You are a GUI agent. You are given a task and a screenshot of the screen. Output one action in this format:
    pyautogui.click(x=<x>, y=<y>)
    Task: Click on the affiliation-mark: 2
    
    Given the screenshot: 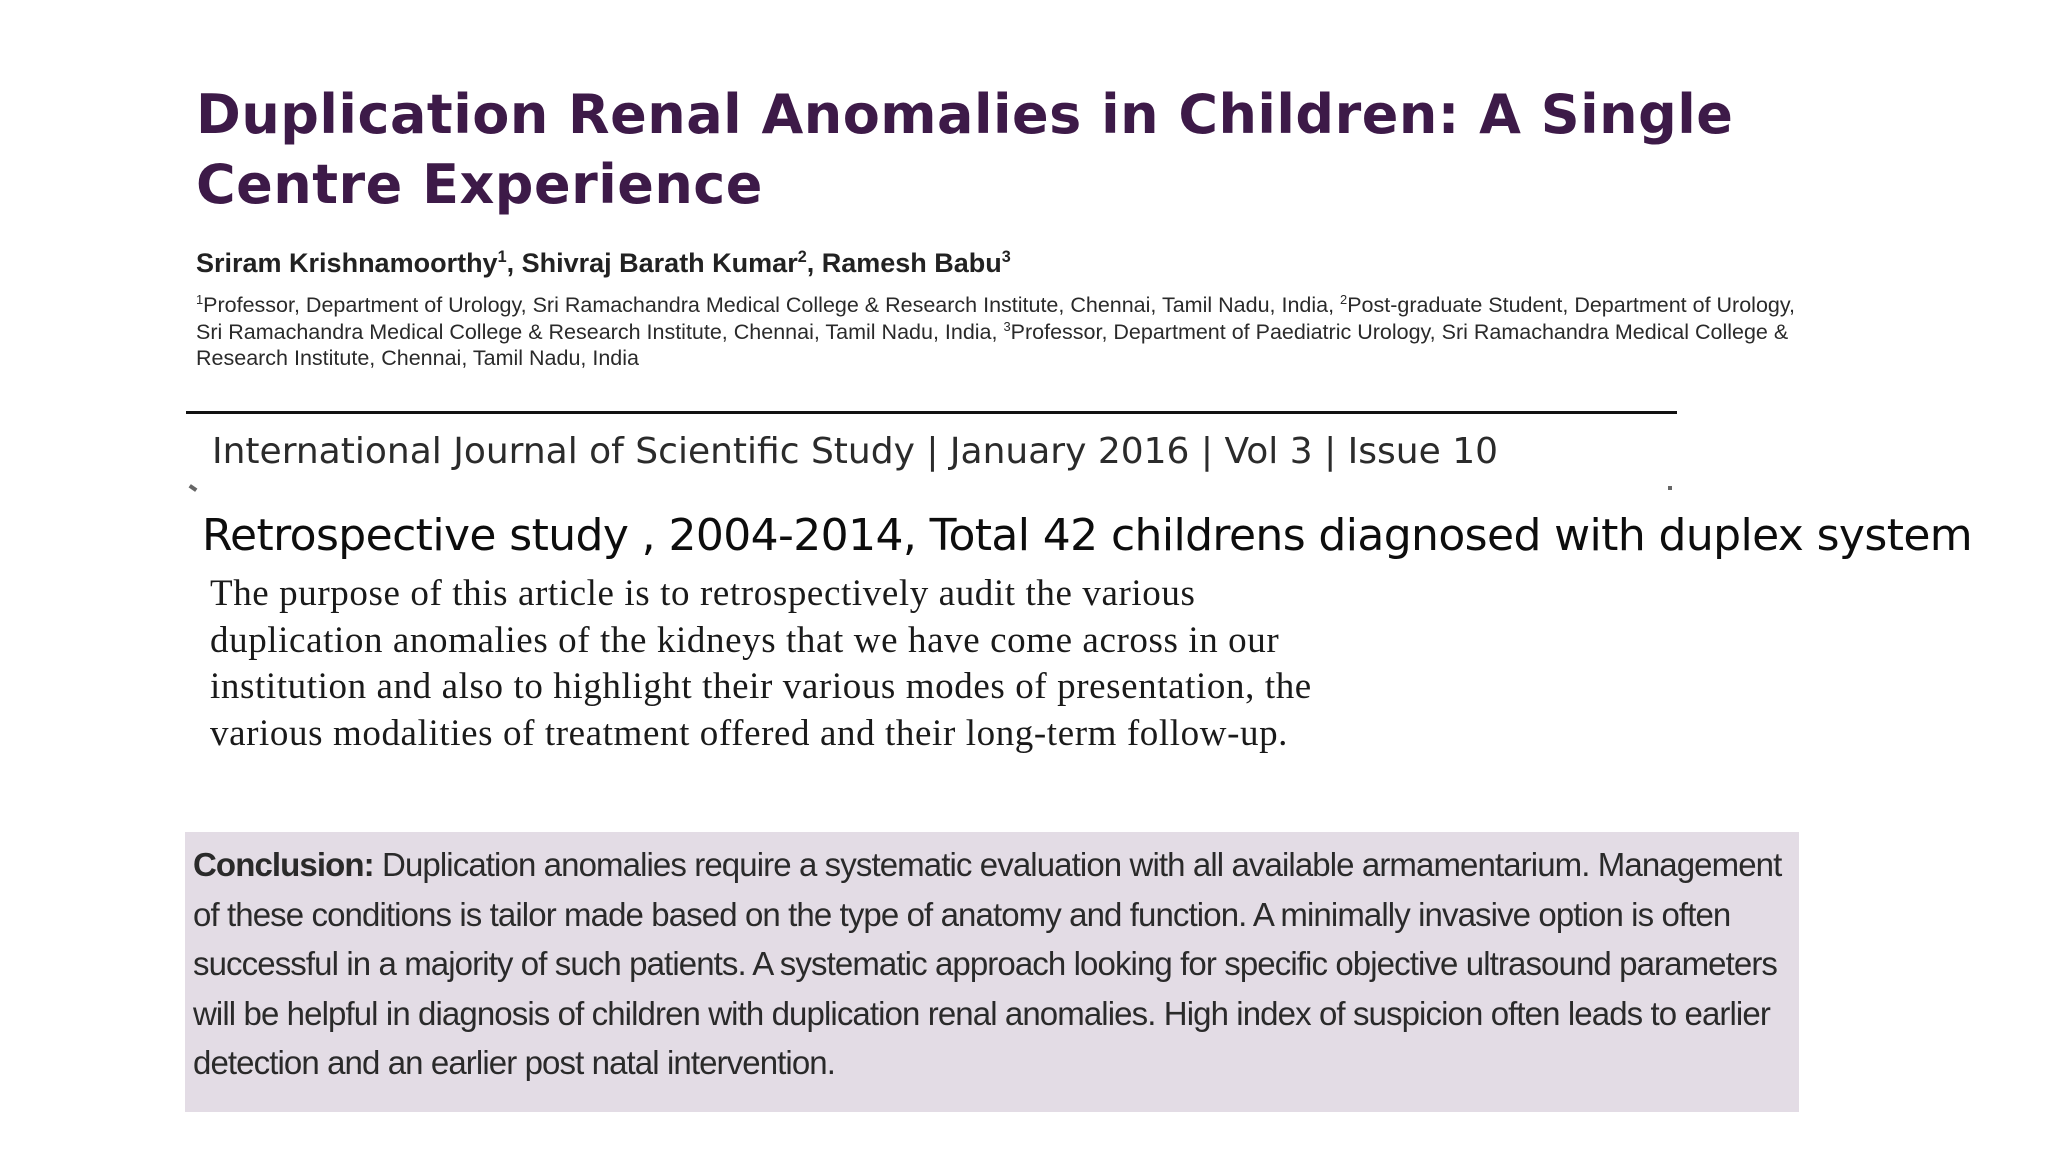 What is the action you would take?
    pyautogui.click(x=1344, y=299)
    